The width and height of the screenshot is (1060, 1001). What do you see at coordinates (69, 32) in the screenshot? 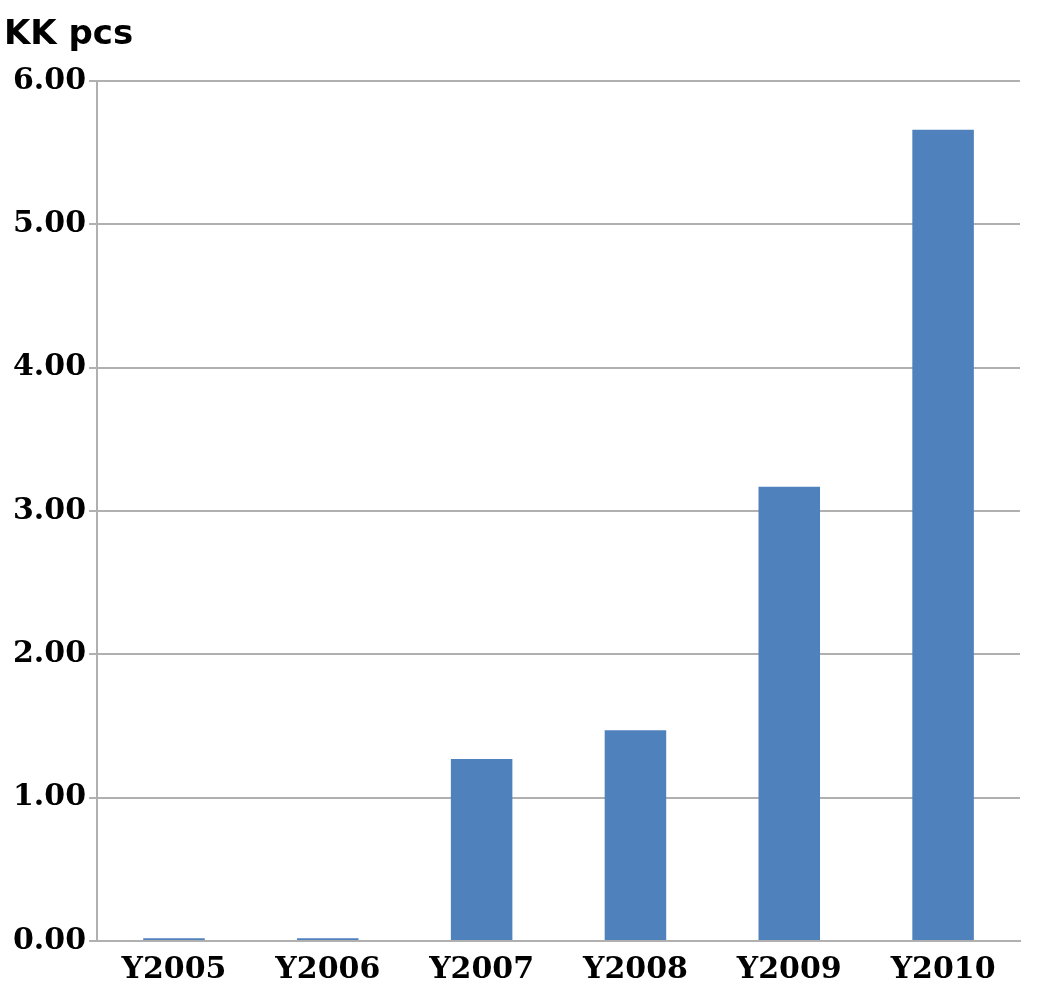
I see `y-axis-title: KK pcs` at bounding box center [69, 32].